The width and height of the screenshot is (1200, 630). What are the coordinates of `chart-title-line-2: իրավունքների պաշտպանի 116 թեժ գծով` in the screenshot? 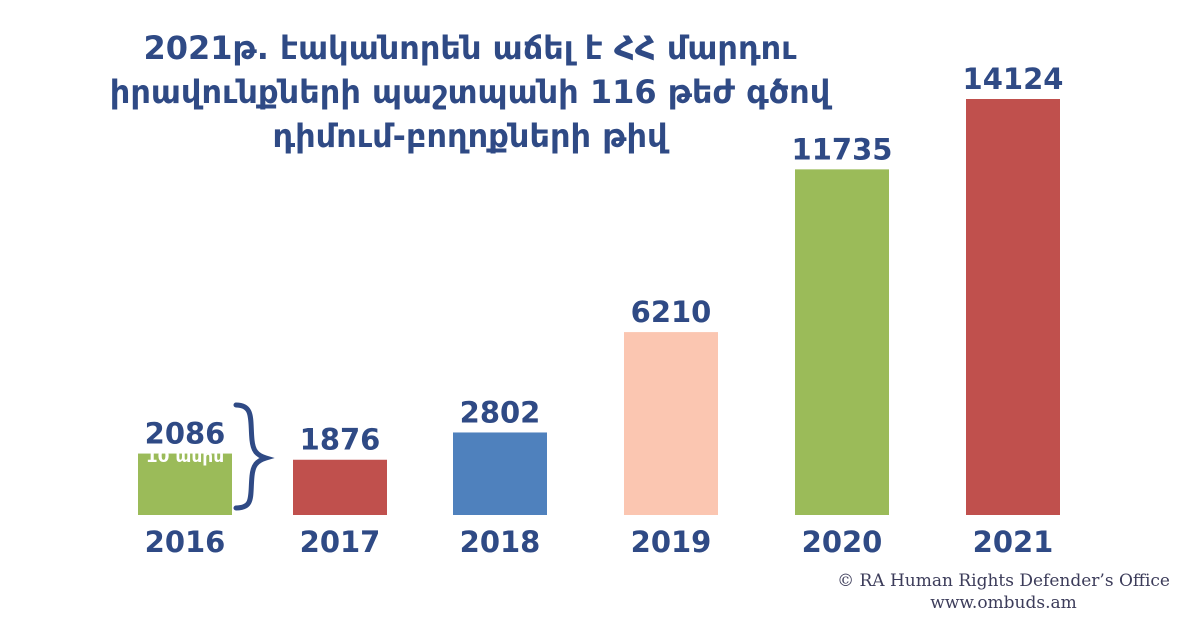 It's located at (470, 92).